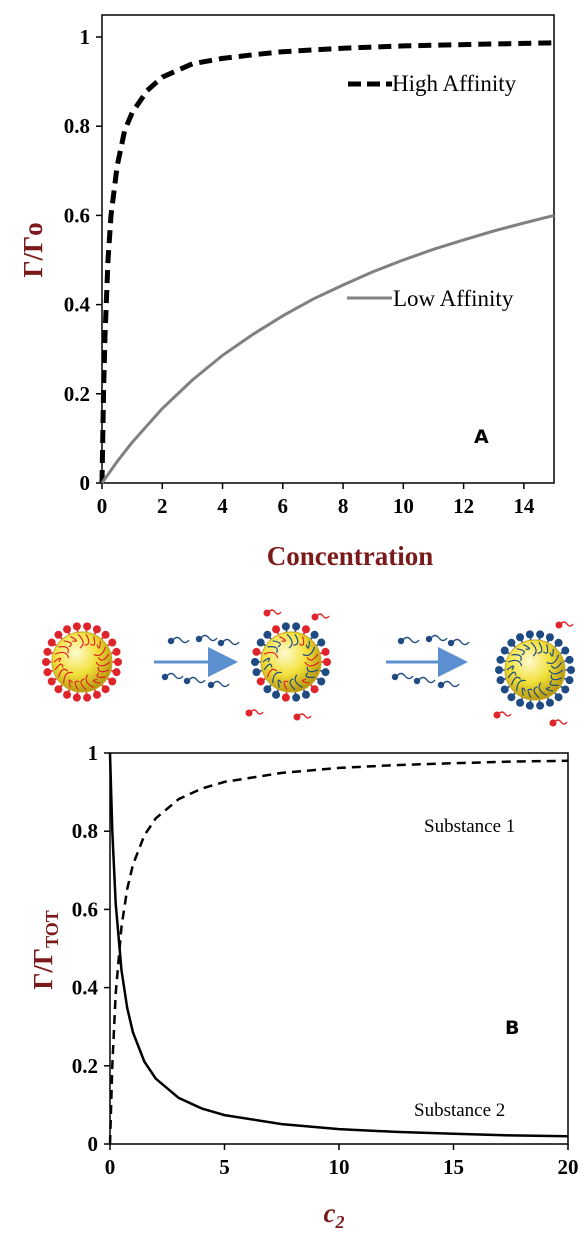 The height and width of the screenshot is (1233, 584). What do you see at coordinates (343, 506) in the screenshot?
I see `chart-a-x-tick-label: 8` at bounding box center [343, 506].